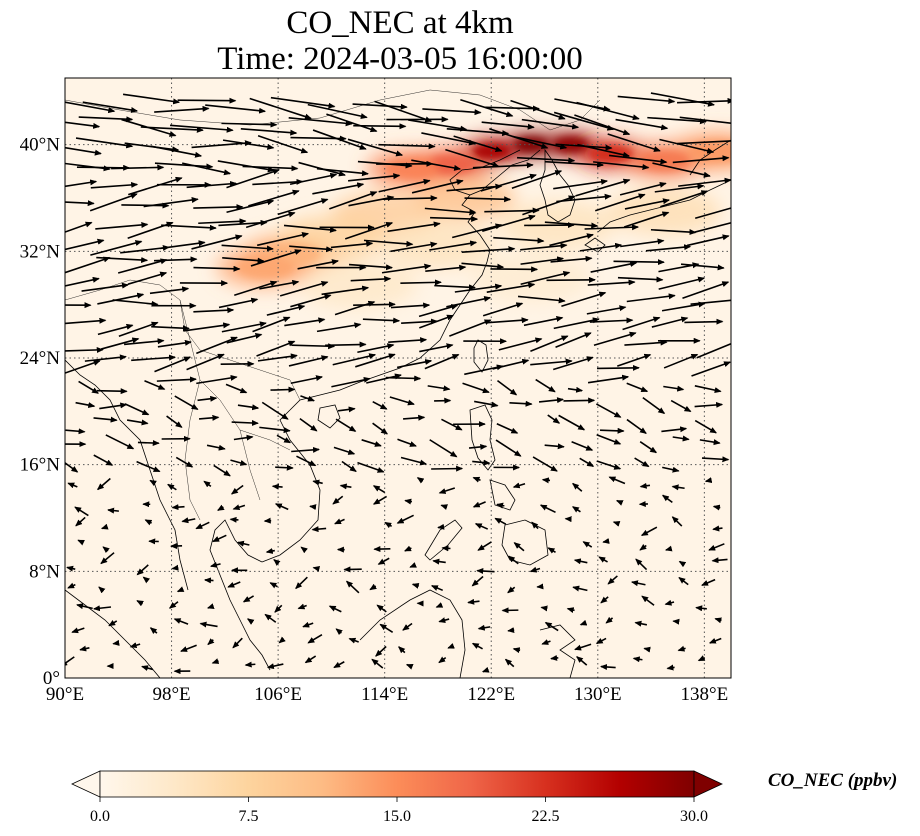  I want to click on latitude-tick-label: 24°N, so click(40, 358).